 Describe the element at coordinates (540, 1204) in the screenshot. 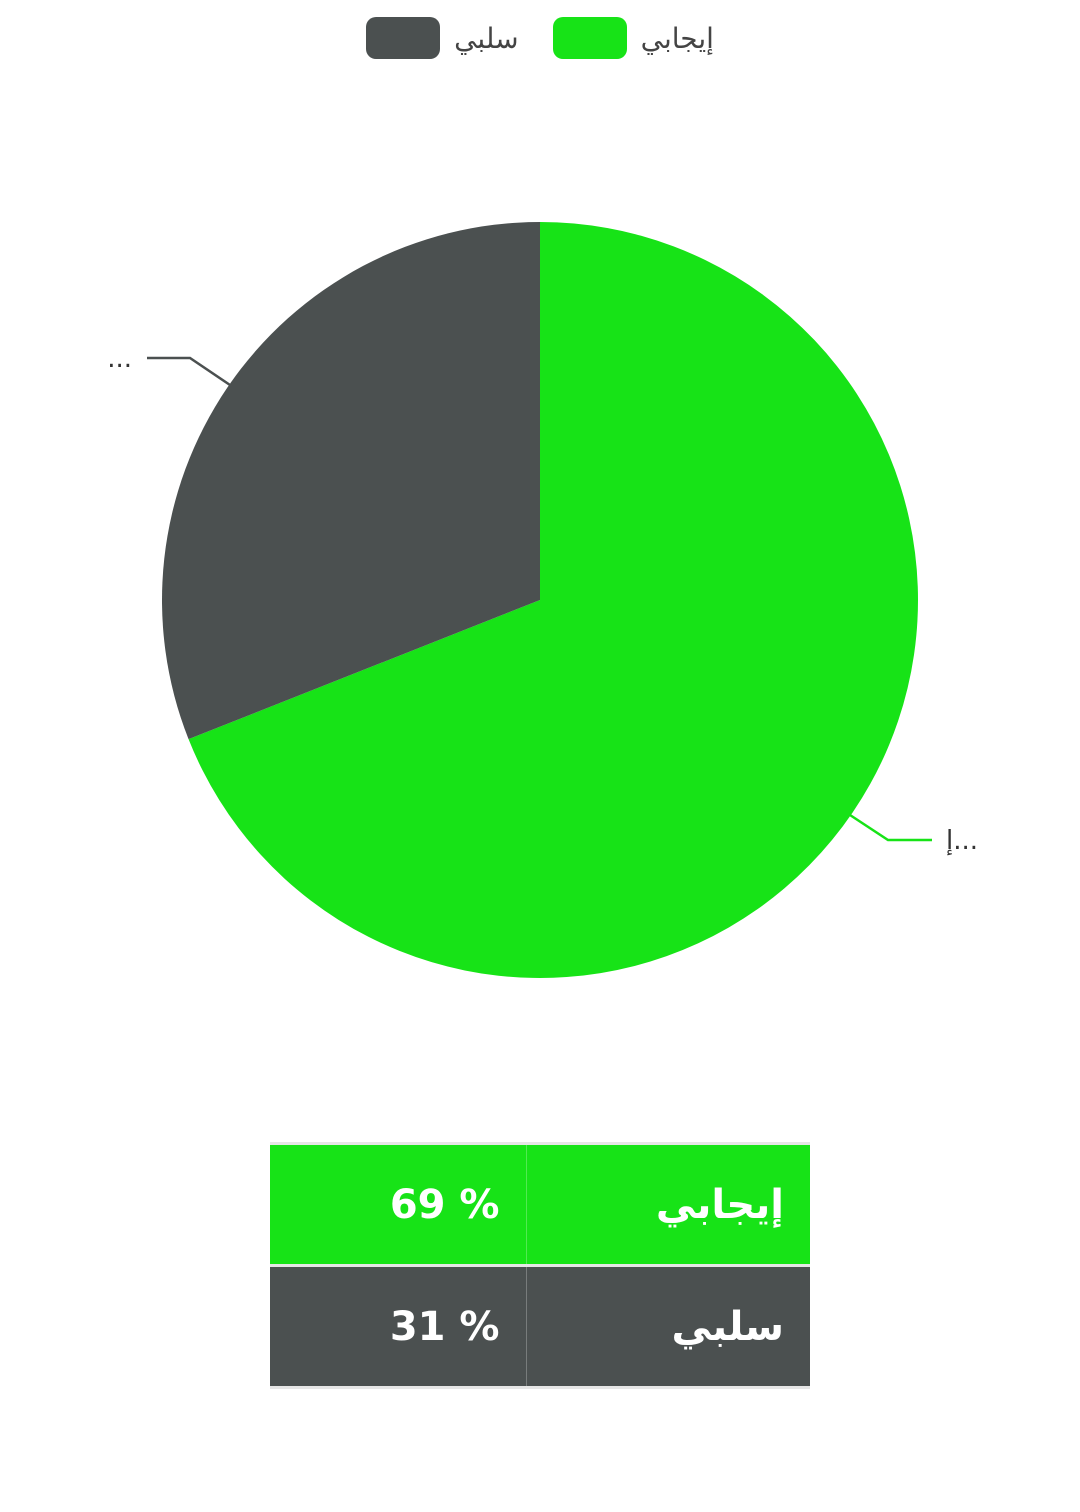

I see `table-row-positive: 69 % إيجابي` at that location.